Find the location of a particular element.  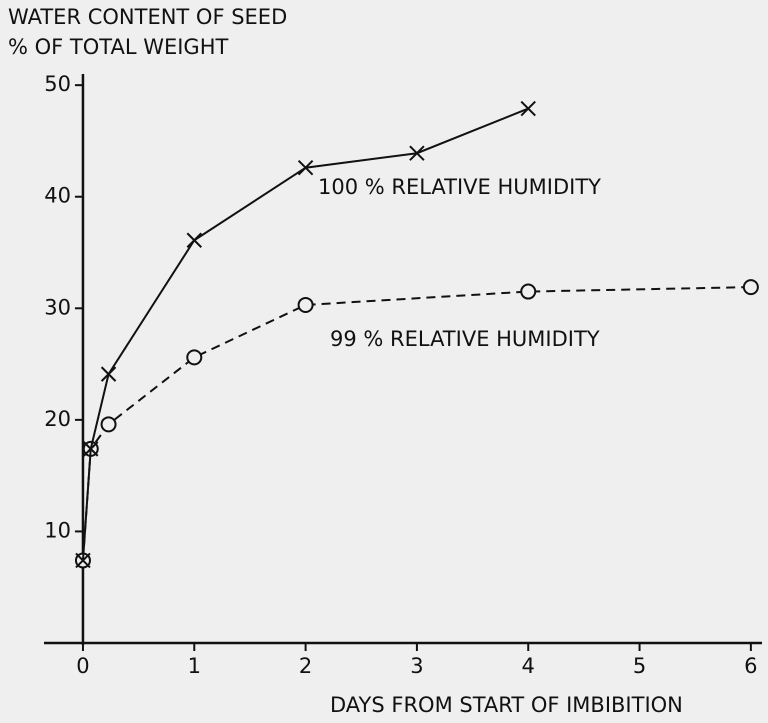

x-axis-label: DAYS FROM START OF IMBIBITION is located at coordinates (506, 705).